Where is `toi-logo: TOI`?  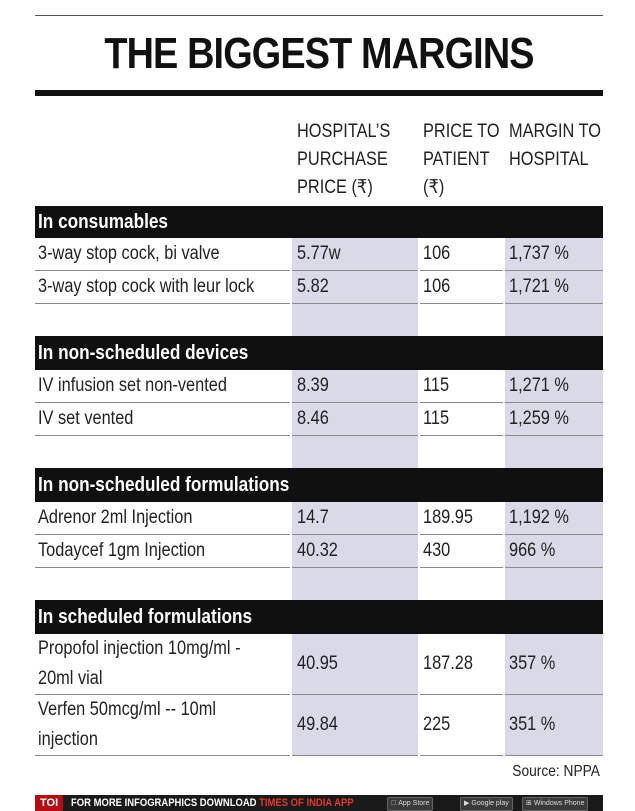
toi-logo: TOI is located at coordinates (49, 803).